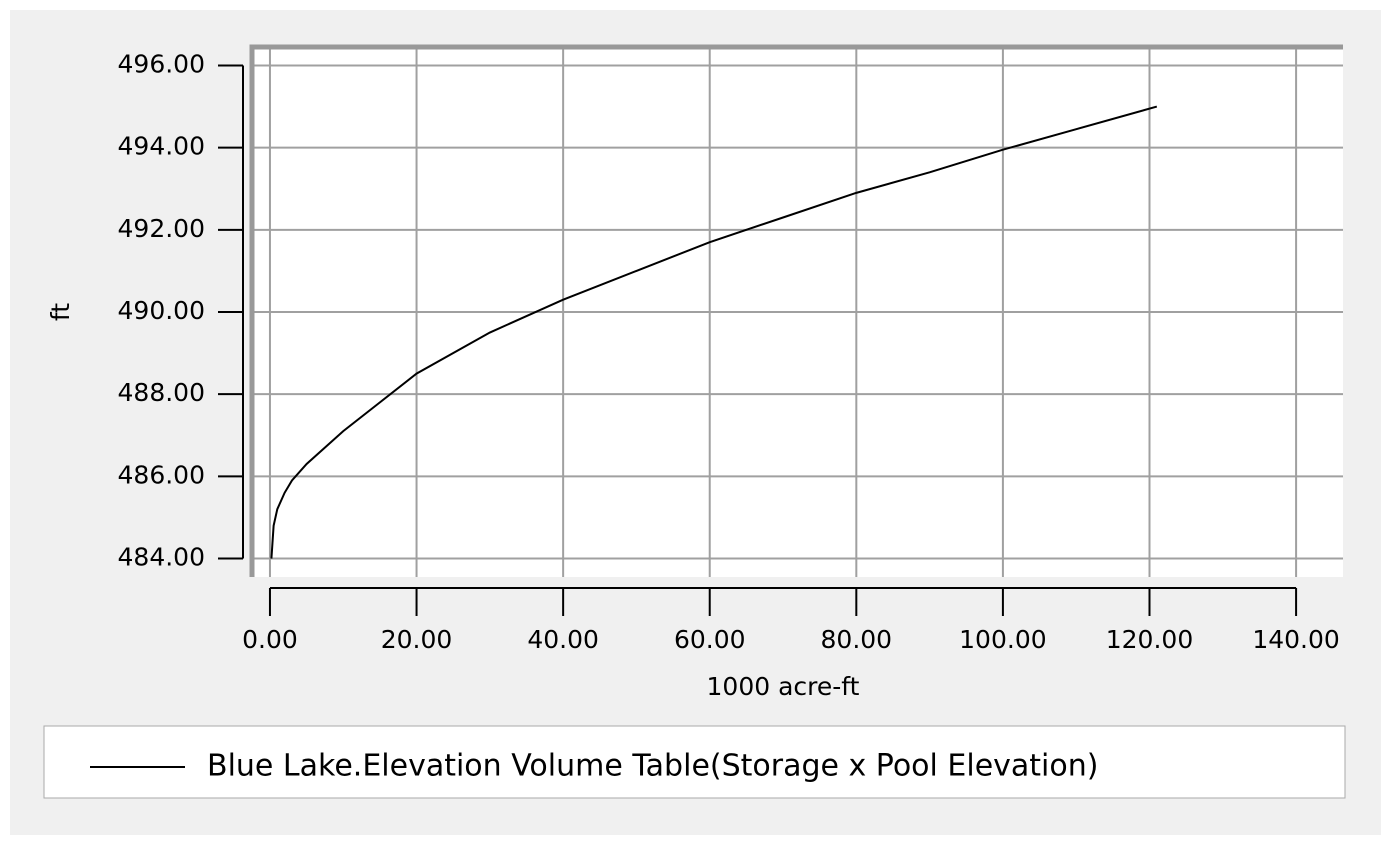 Image resolution: width=1391 pixels, height=844 pixels. Describe the element at coordinates (710, 639) in the screenshot. I see `x-tick-label: 60.00` at that location.